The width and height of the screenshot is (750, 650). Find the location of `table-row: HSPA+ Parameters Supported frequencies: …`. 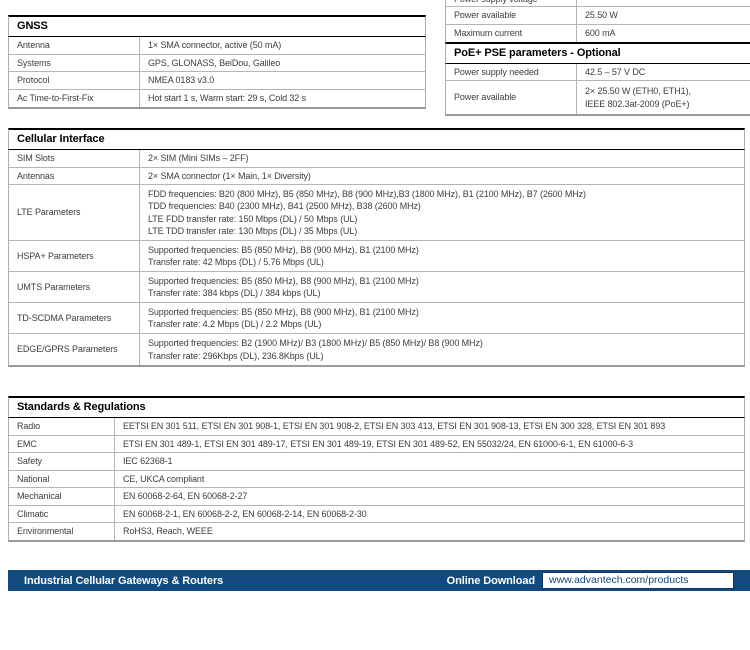

table-row: HSPA+ Parameters Supported frequencies: … is located at coordinates (376, 256).